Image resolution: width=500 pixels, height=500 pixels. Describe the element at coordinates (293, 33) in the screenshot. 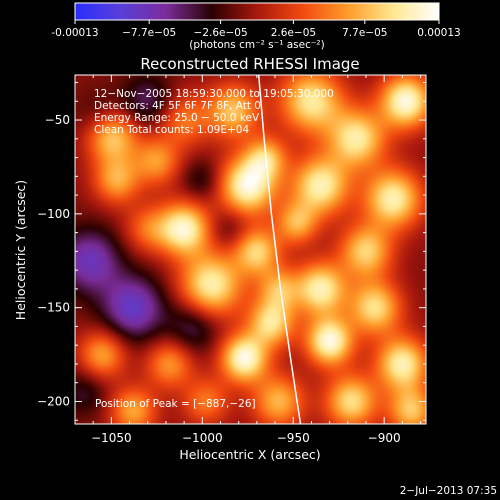

I see `colorbar-tick-label: 2.6e−05` at that location.